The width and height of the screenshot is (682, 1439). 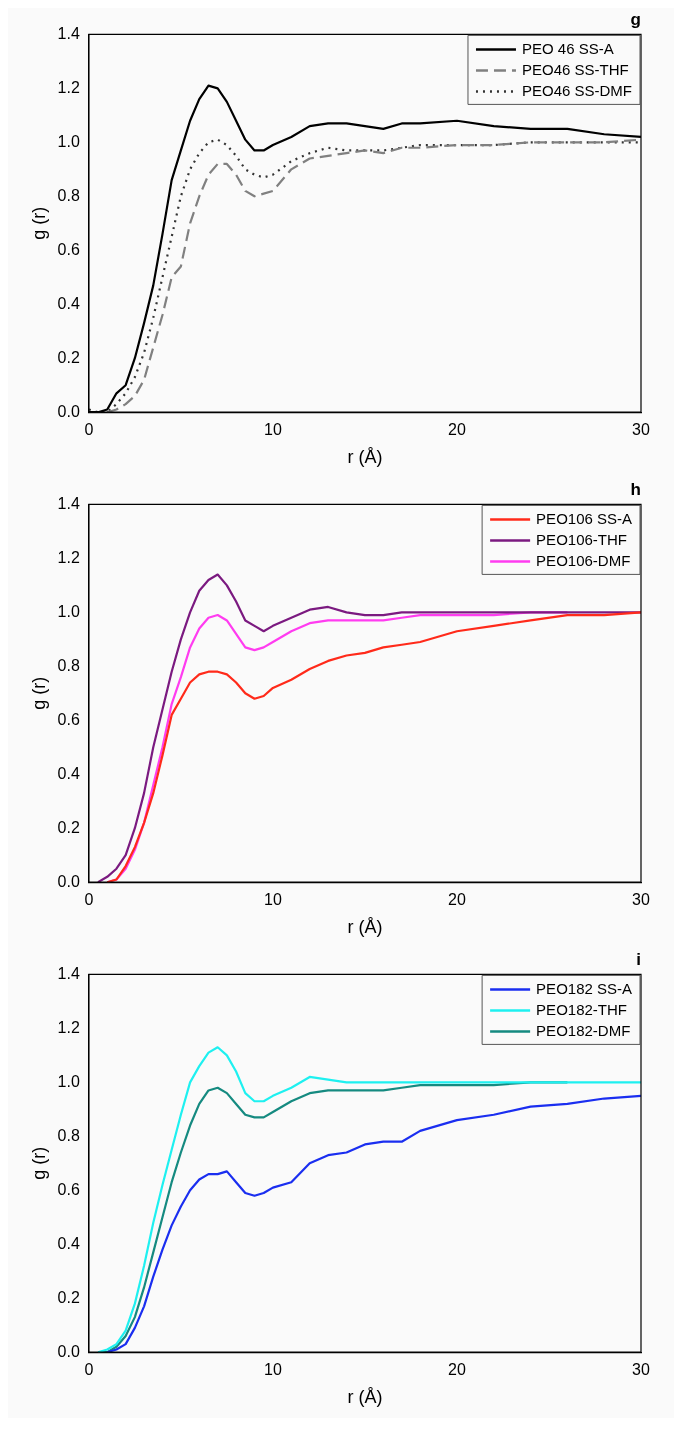 What do you see at coordinates (577, 90) in the screenshot?
I see `legend-label: PEO46 SS-DMF` at bounding box center [577, 90].